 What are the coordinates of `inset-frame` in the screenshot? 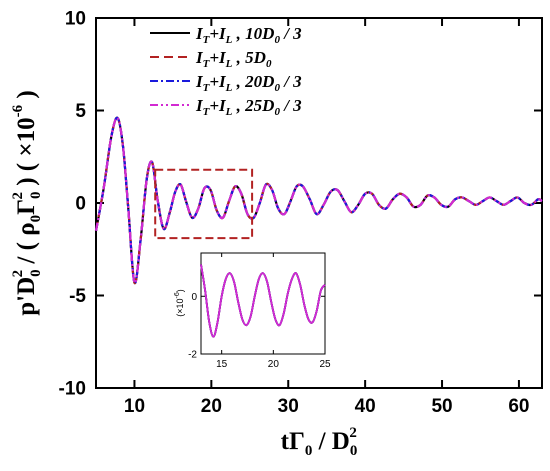 It's located at (263, 303).